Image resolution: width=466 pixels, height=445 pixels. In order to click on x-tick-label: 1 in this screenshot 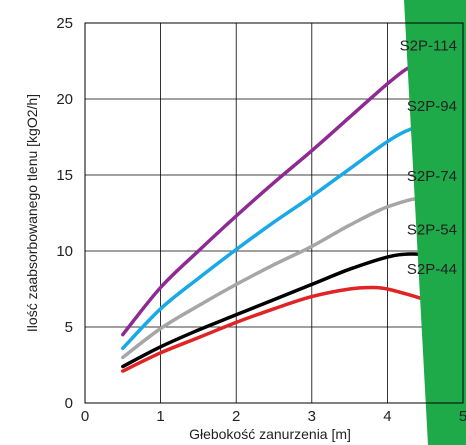, I will do `click(160, 416)`.